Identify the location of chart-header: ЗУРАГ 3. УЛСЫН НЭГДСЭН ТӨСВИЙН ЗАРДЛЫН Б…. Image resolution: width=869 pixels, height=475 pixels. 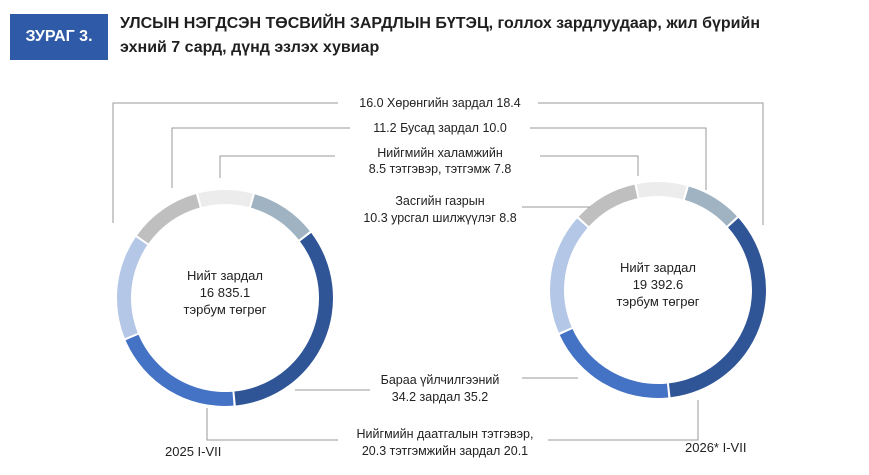
(434, 32).